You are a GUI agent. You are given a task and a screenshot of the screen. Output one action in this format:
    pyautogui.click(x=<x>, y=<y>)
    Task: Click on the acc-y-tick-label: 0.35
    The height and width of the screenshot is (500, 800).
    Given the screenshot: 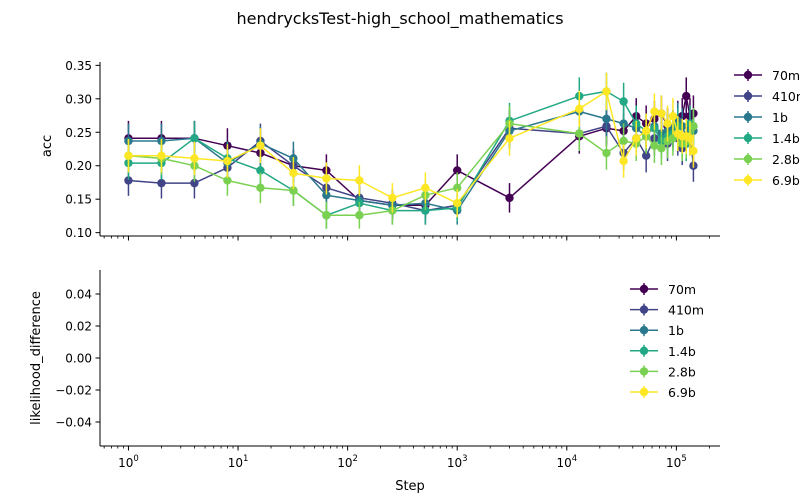 What is the action you would take?
    pyautogui.click(x=78, y=66)
    